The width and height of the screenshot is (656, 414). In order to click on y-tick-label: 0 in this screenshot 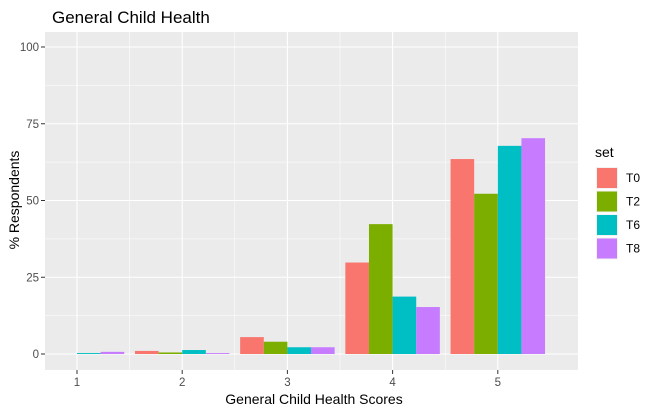, I will do `click(36, 355)`.